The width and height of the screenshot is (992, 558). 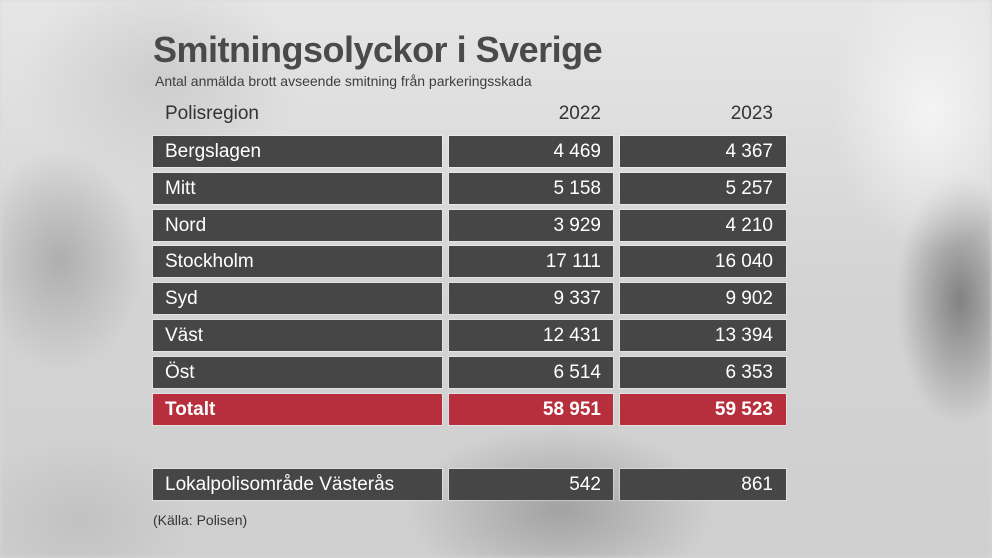 I want to click on local-2023-cell: 861, so click(x=703, y=484).